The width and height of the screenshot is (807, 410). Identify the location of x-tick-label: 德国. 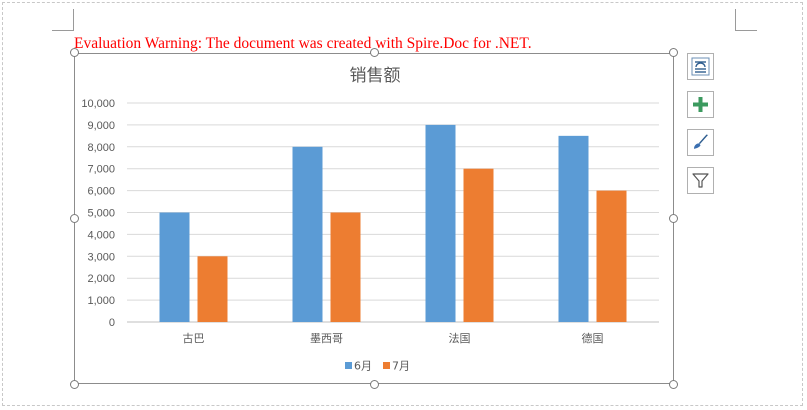
(593, 338).